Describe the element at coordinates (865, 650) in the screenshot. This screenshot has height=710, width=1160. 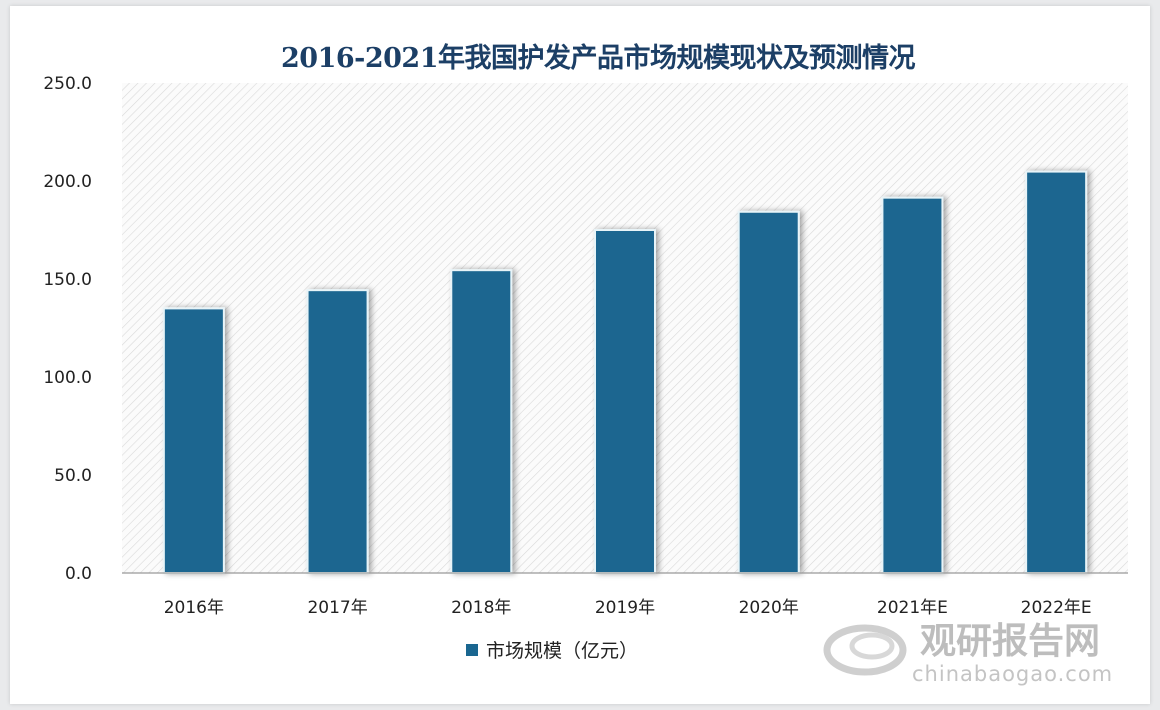
I see `watermark-swirl-icon` at that location.